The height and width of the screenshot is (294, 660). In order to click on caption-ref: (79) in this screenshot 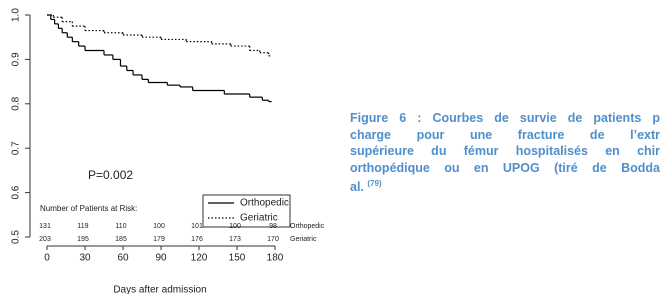, I will do `click(374, 183)`.